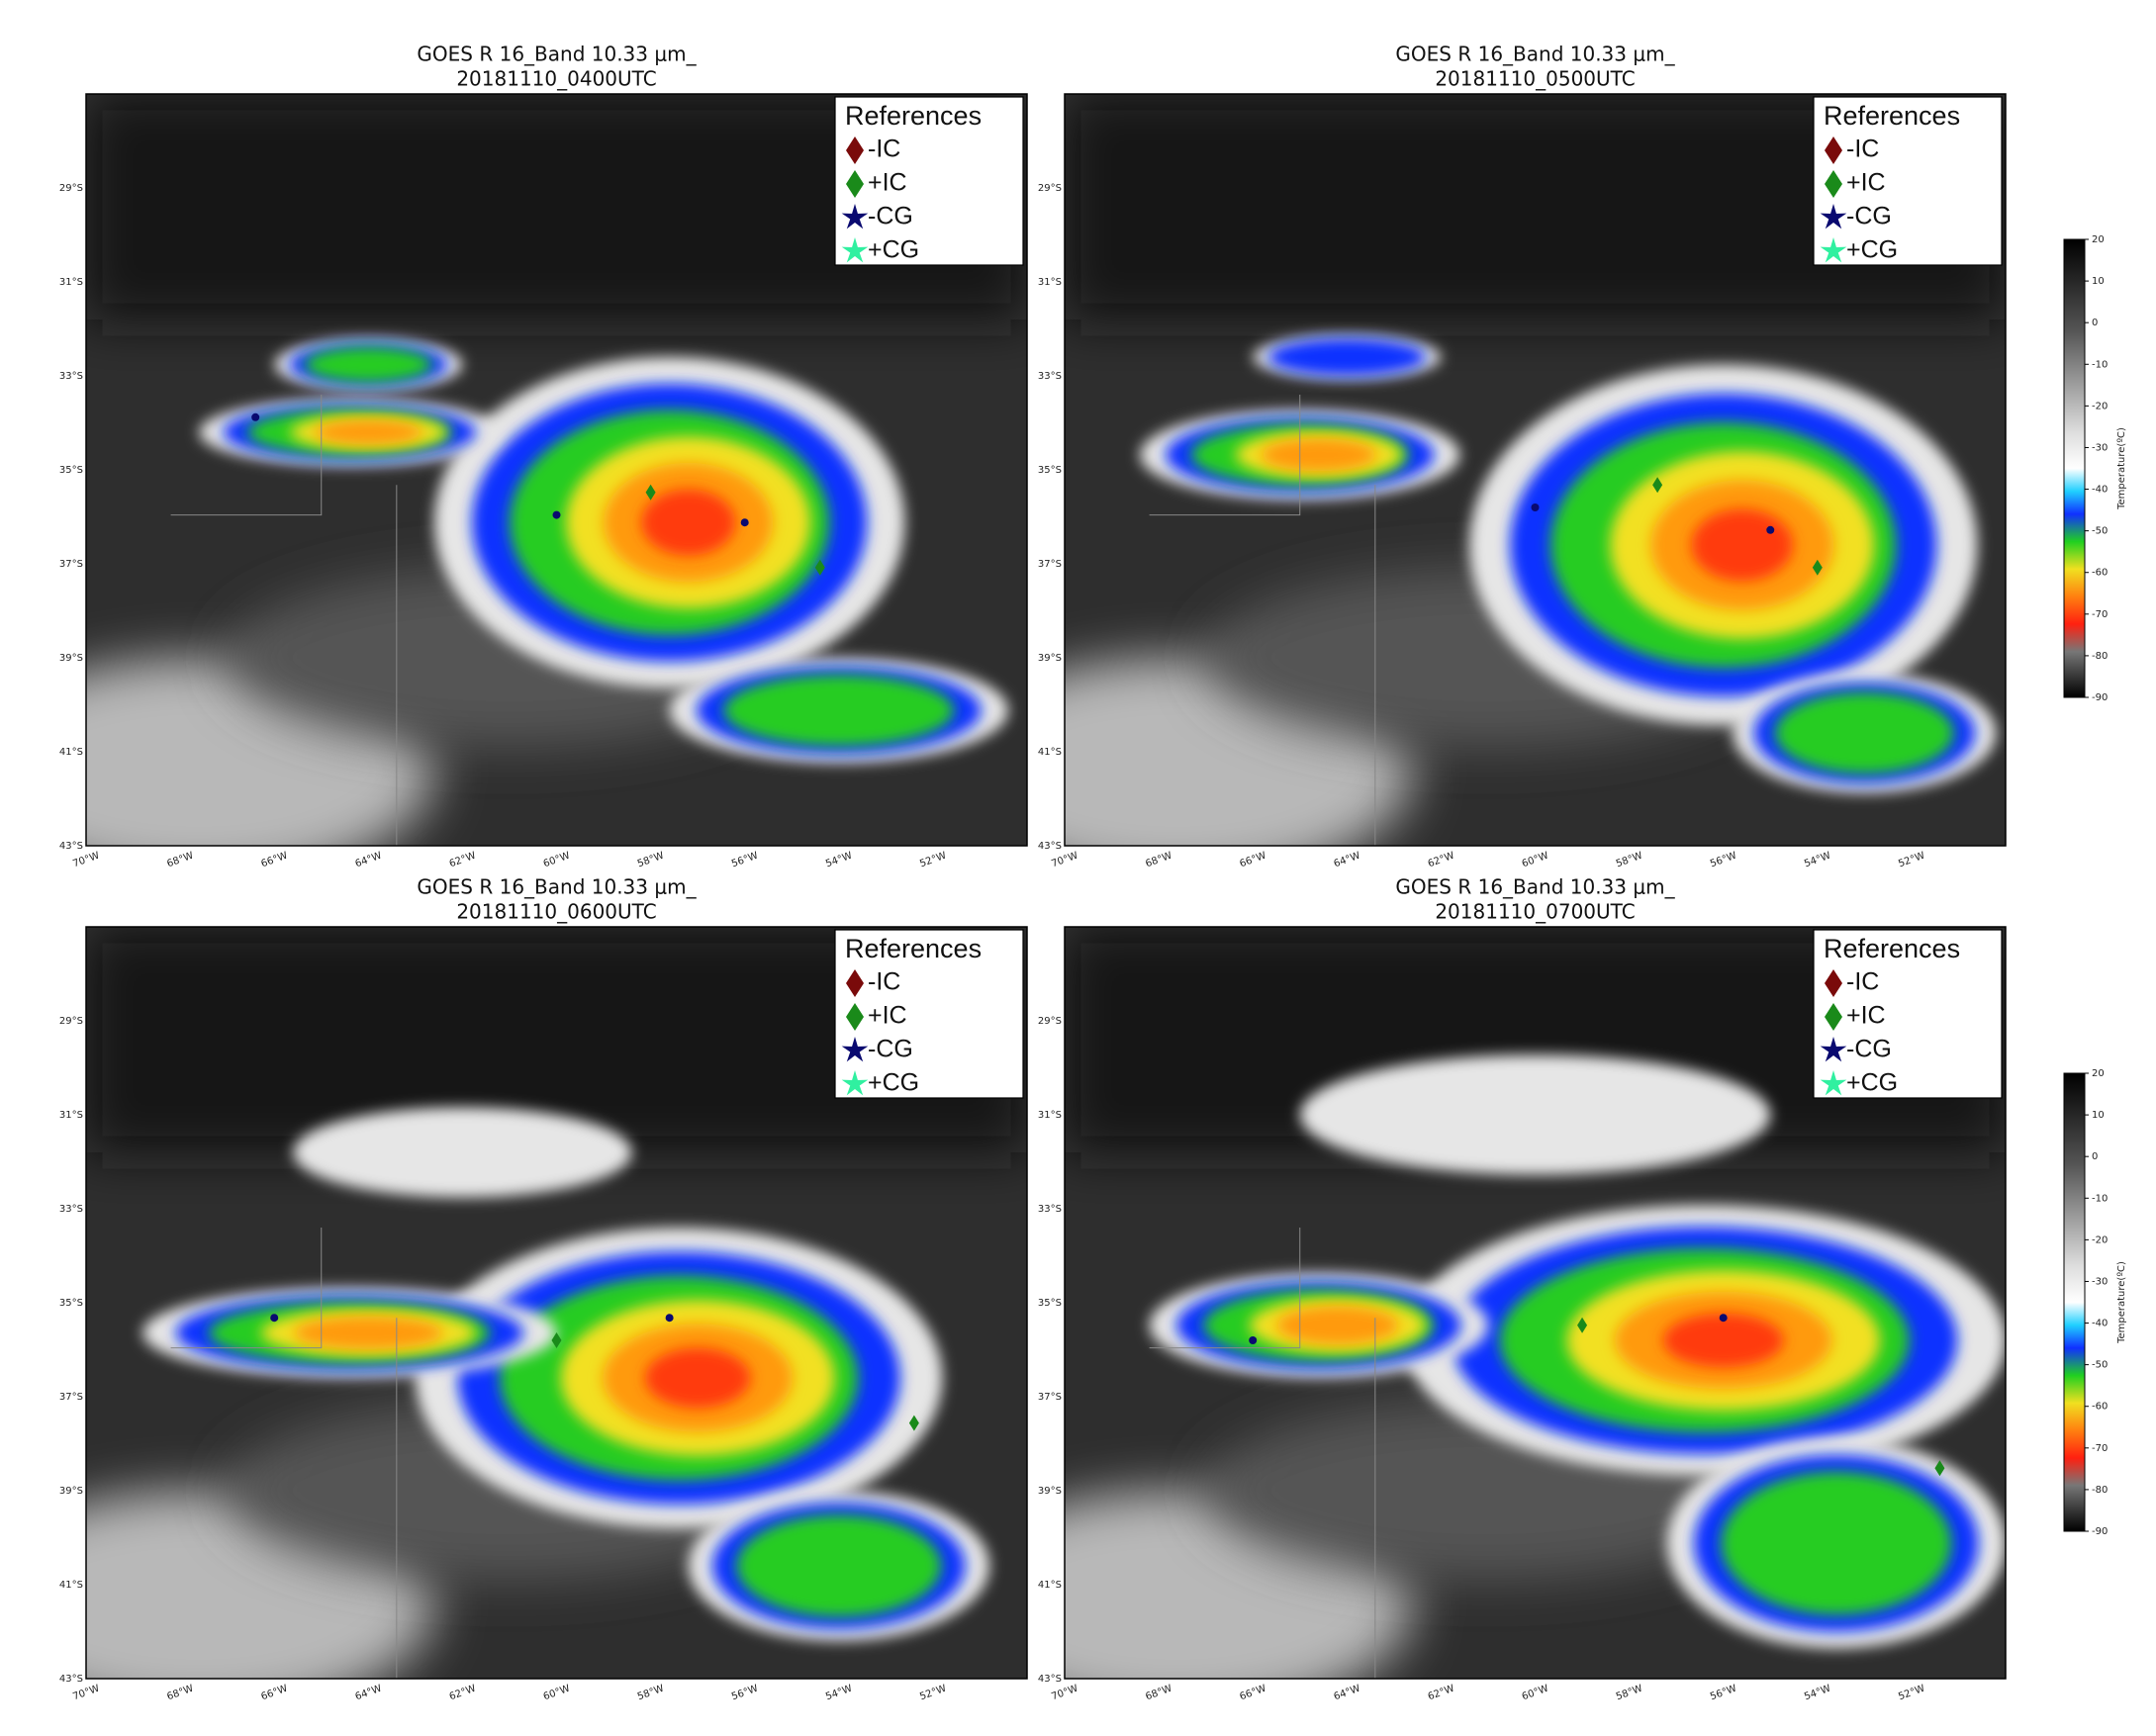  Describe the element at coordinates (2100, 1407) in the screenshot. I see `colorbar-tick-label: -60` at that location.